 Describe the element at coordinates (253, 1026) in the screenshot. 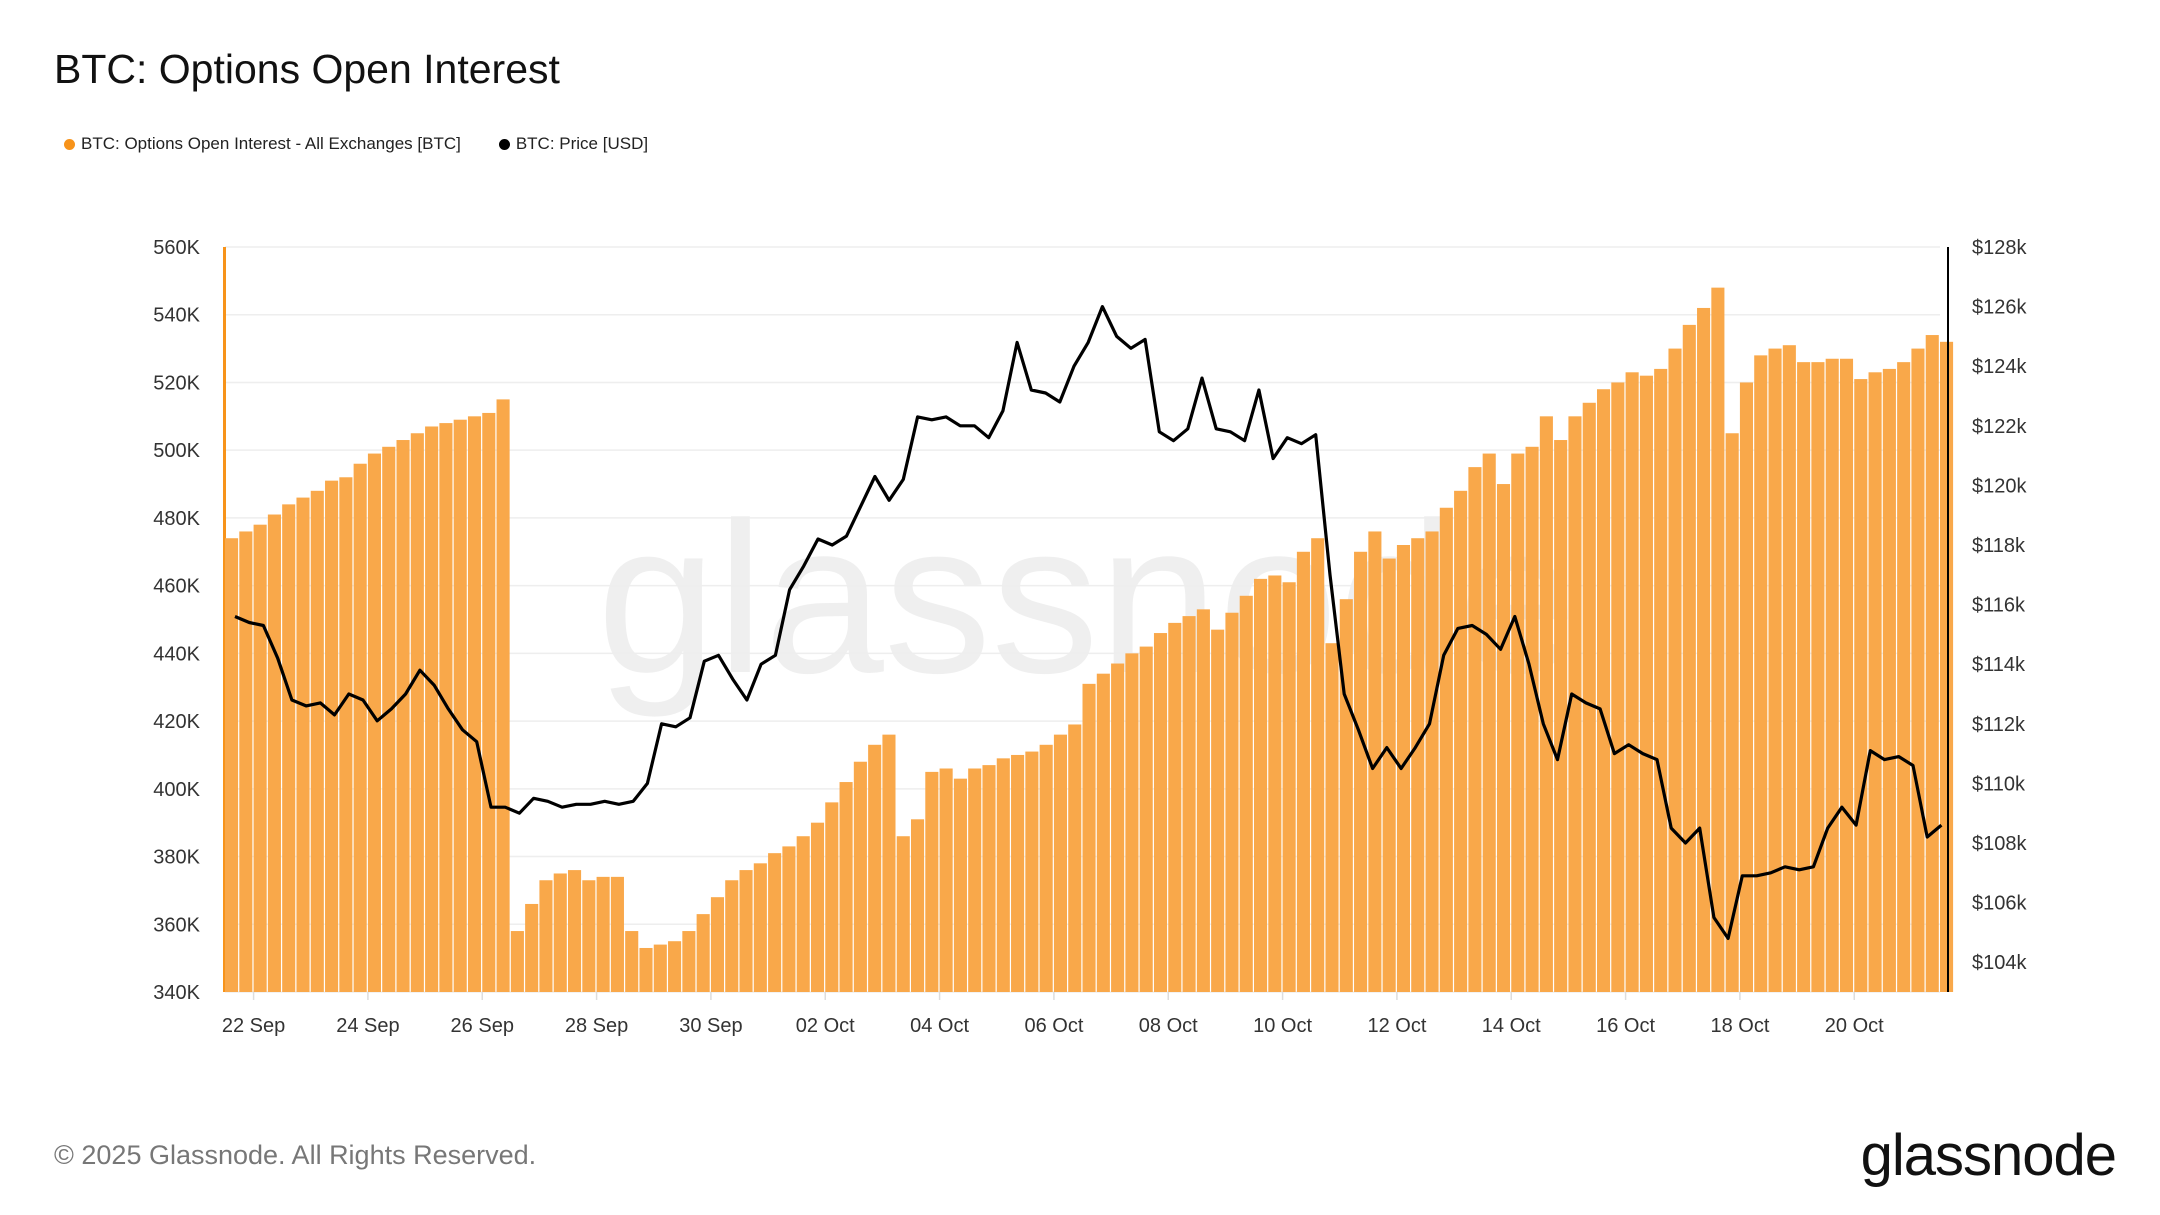

I see `x-tick-label: 22 Sep` at that location.